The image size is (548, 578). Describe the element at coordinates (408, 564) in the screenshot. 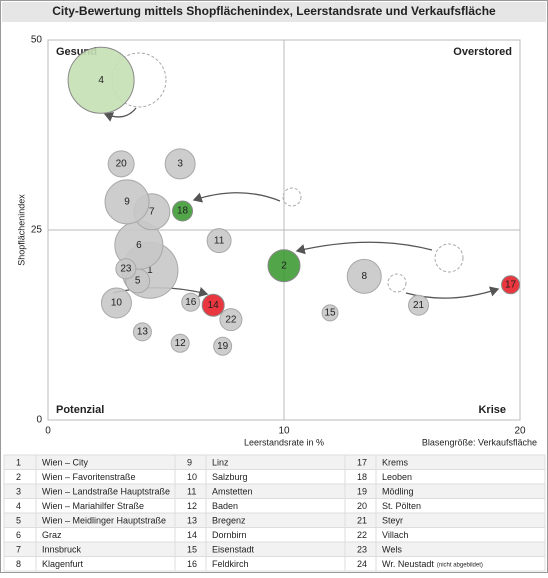

I see `table-name: Wr. Neustadt` at that location.